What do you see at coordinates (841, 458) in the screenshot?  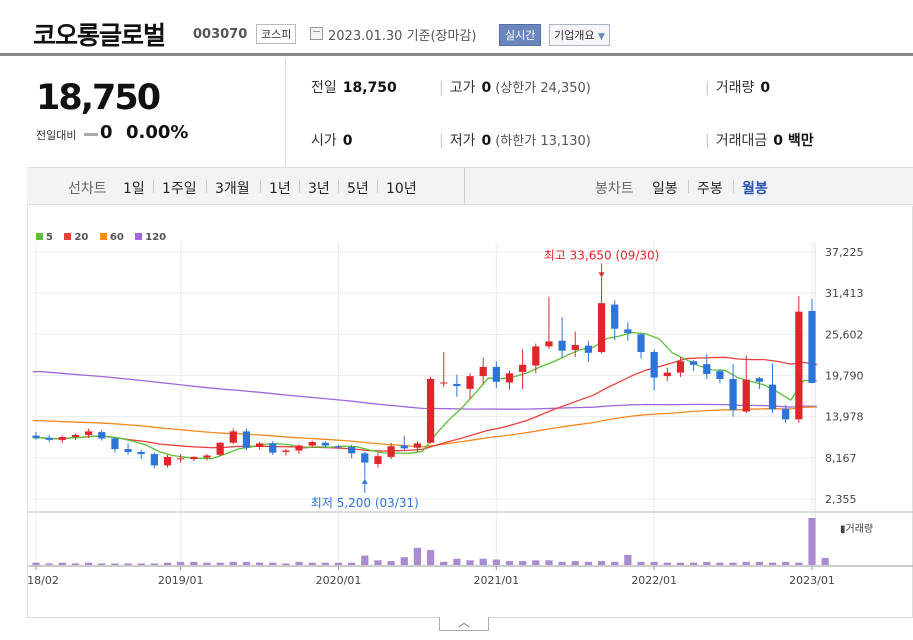 I see `y-tick-label: 8,167` at bounding box center [841, 458].